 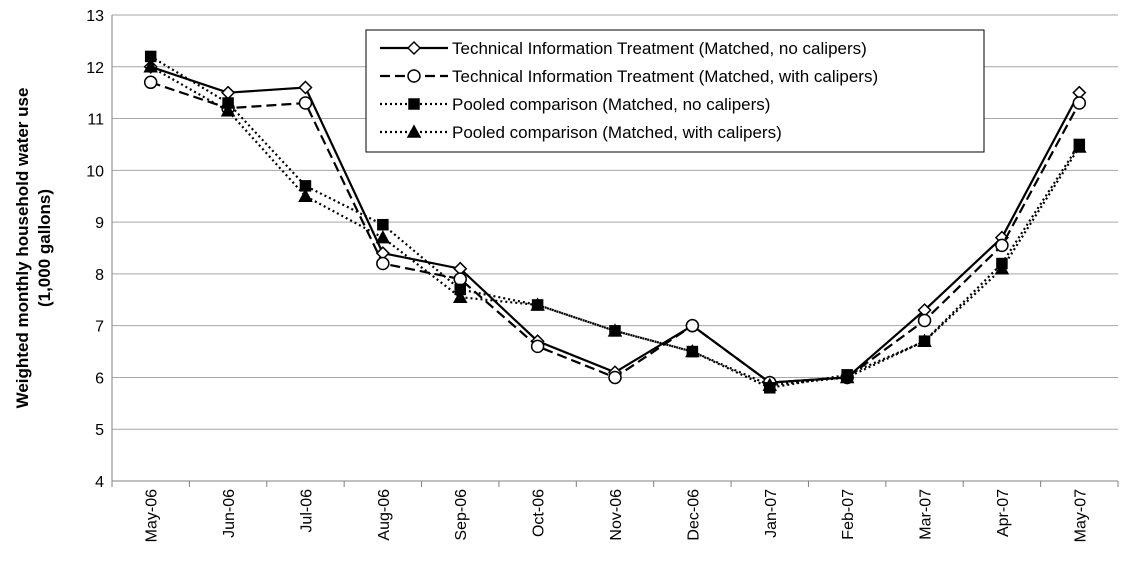 I want to click on y-tick-label: 10, so click(x=95, y=171).